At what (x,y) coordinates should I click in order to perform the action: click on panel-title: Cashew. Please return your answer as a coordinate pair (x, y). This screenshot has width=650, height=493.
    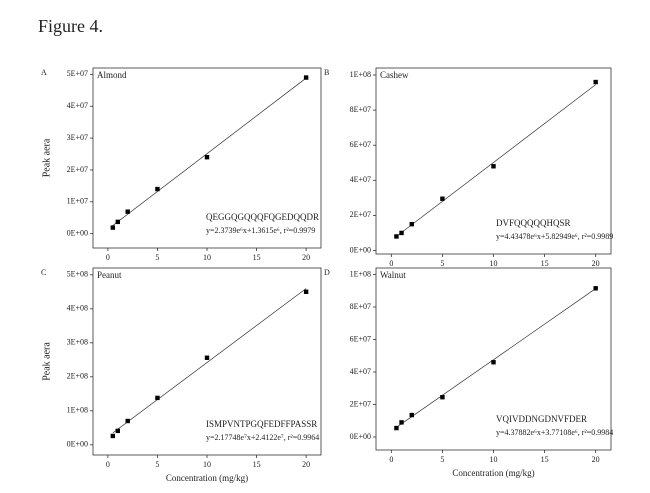
    Looking at the image, I should click on (394, 75).